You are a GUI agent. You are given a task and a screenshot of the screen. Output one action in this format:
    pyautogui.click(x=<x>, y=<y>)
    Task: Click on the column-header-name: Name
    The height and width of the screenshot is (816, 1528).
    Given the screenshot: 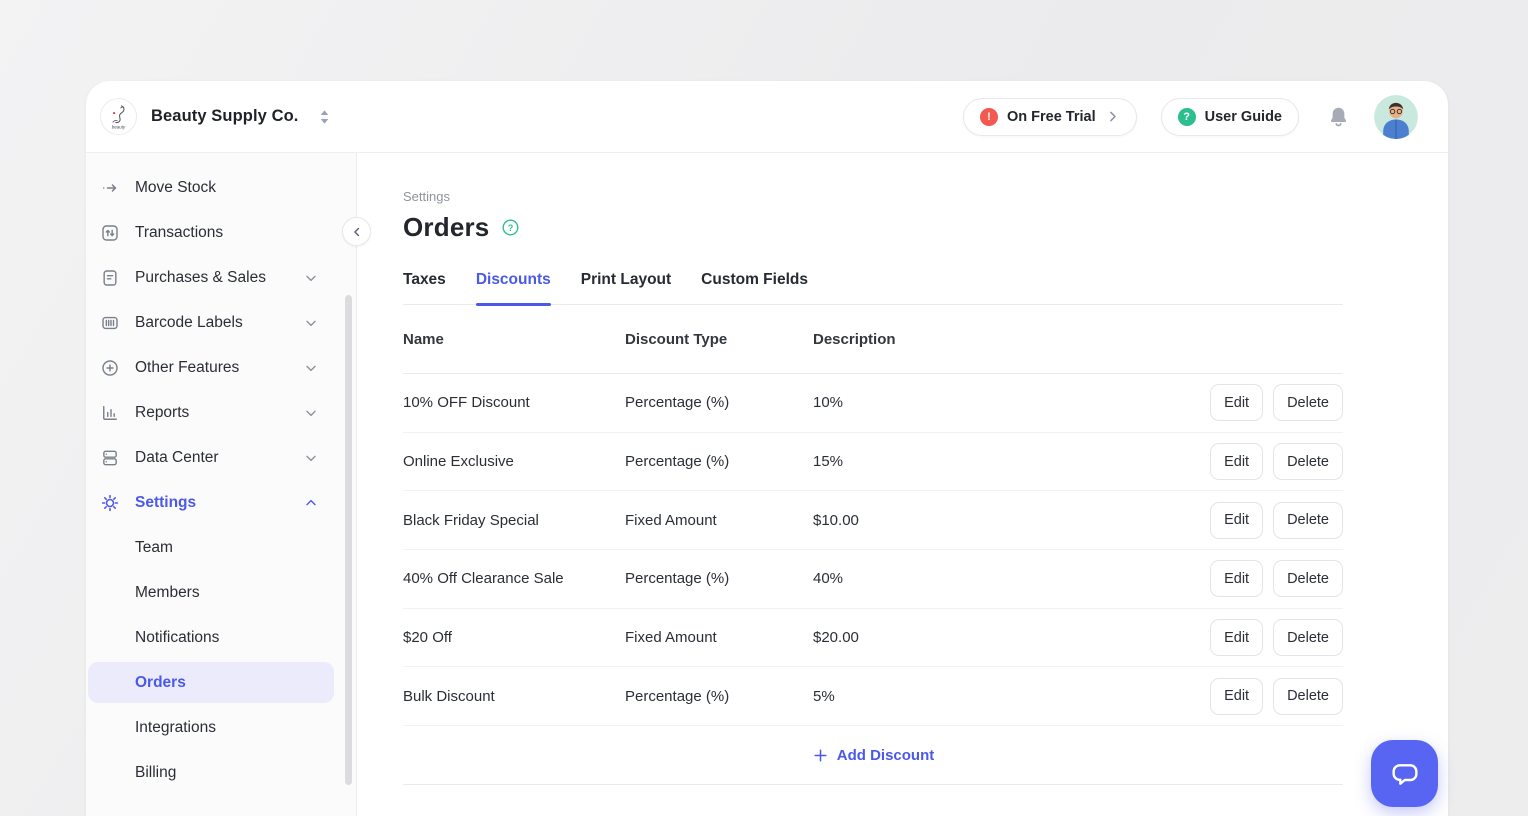 What is the action you would take?
    pyautogui.click(x=423, y=339)
    